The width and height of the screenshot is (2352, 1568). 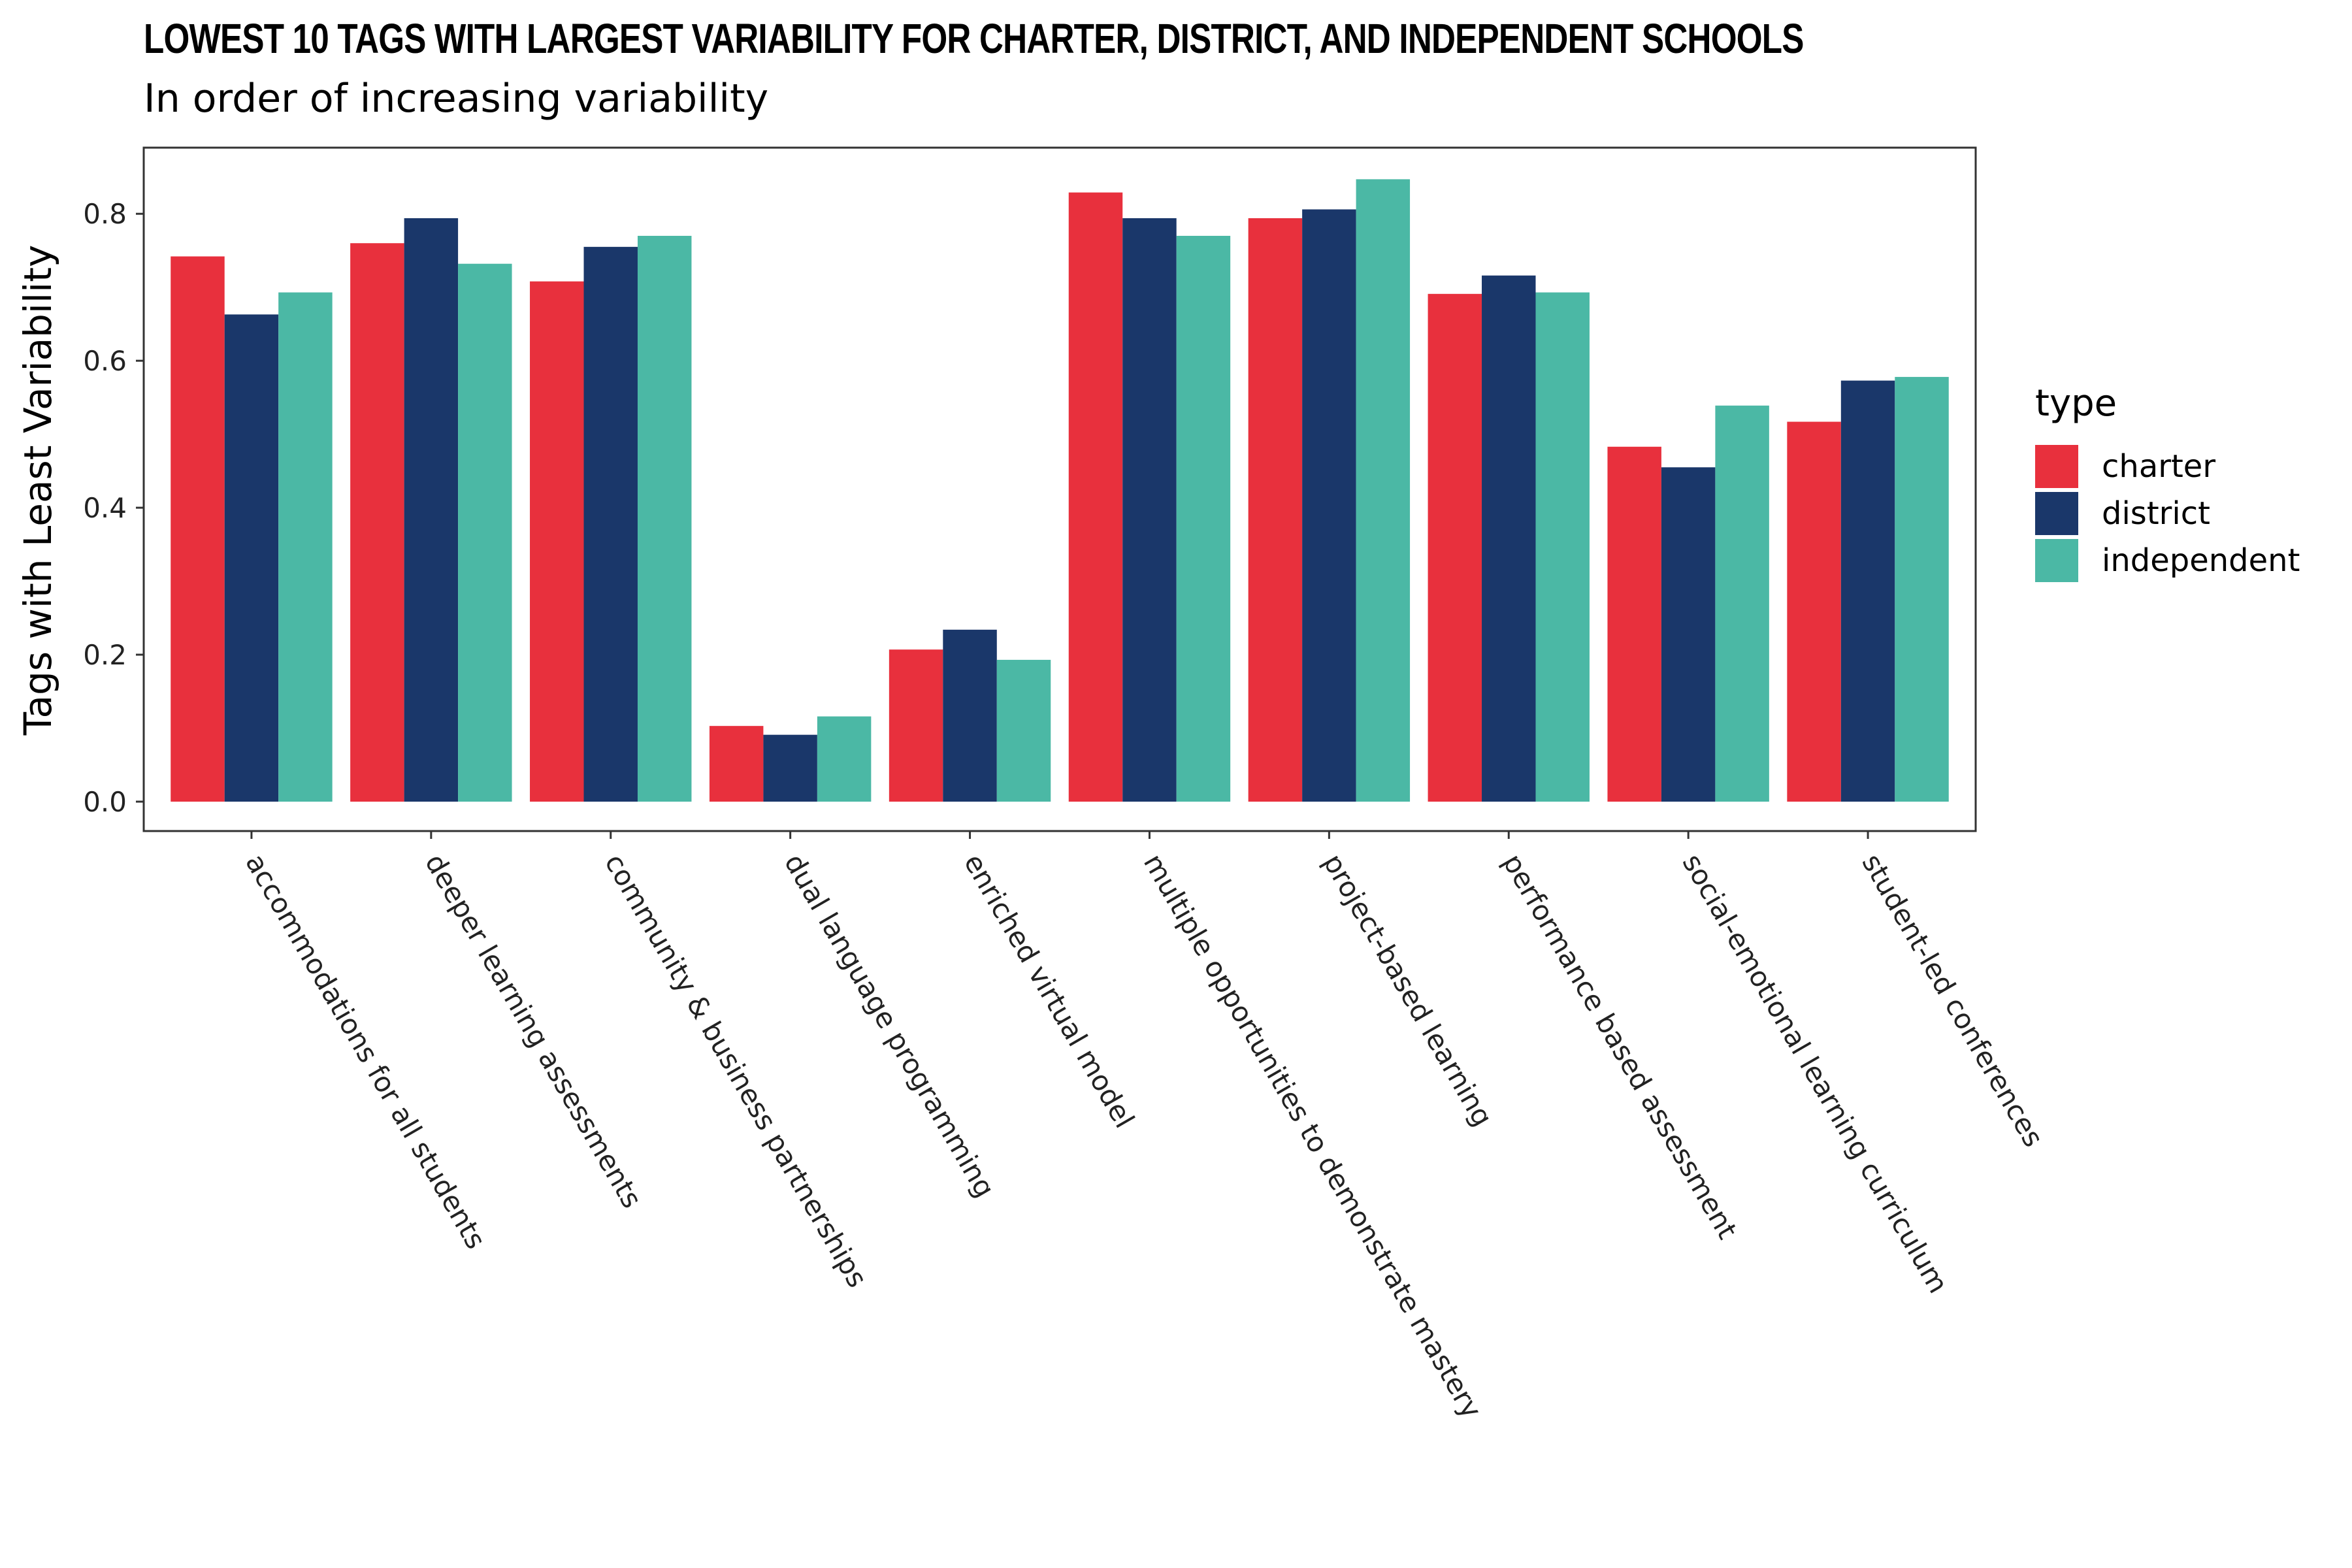 What do you see at coordinates (1049, 991) in the screenshot?
I see `x-tick-label: enriched virtual model` at bounding box center [1049, 991].